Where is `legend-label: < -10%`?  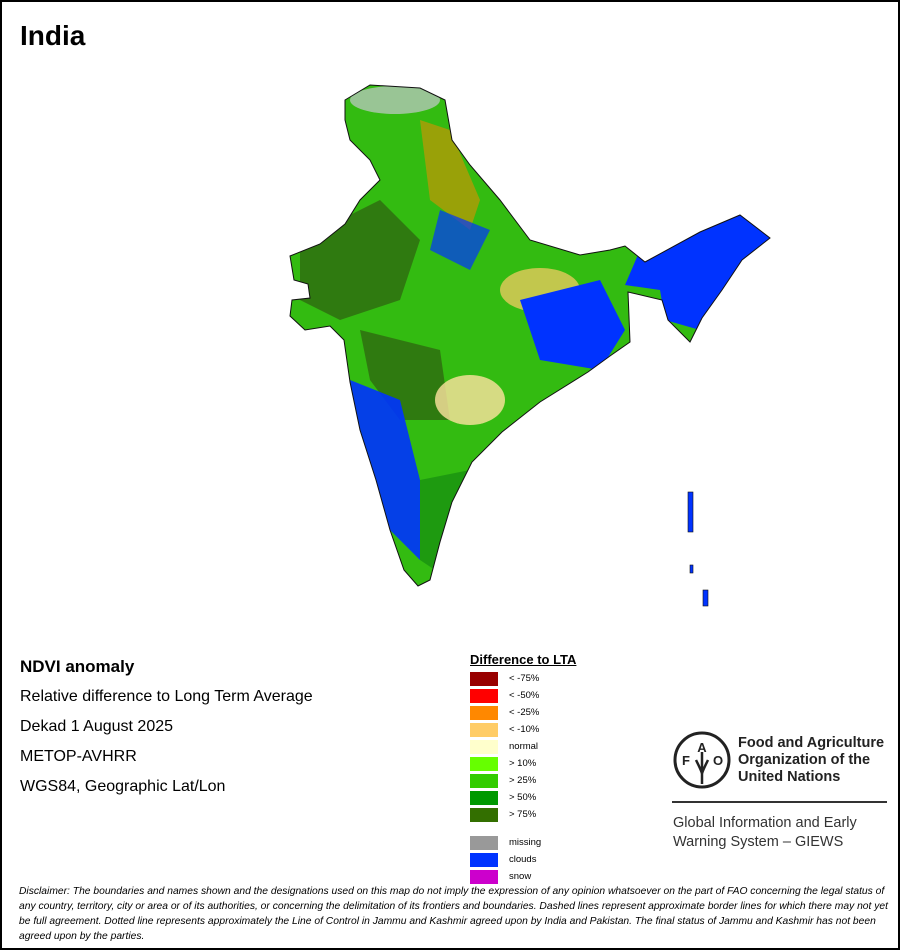 legend-label: < -10% is located at coordinates (524, 729).